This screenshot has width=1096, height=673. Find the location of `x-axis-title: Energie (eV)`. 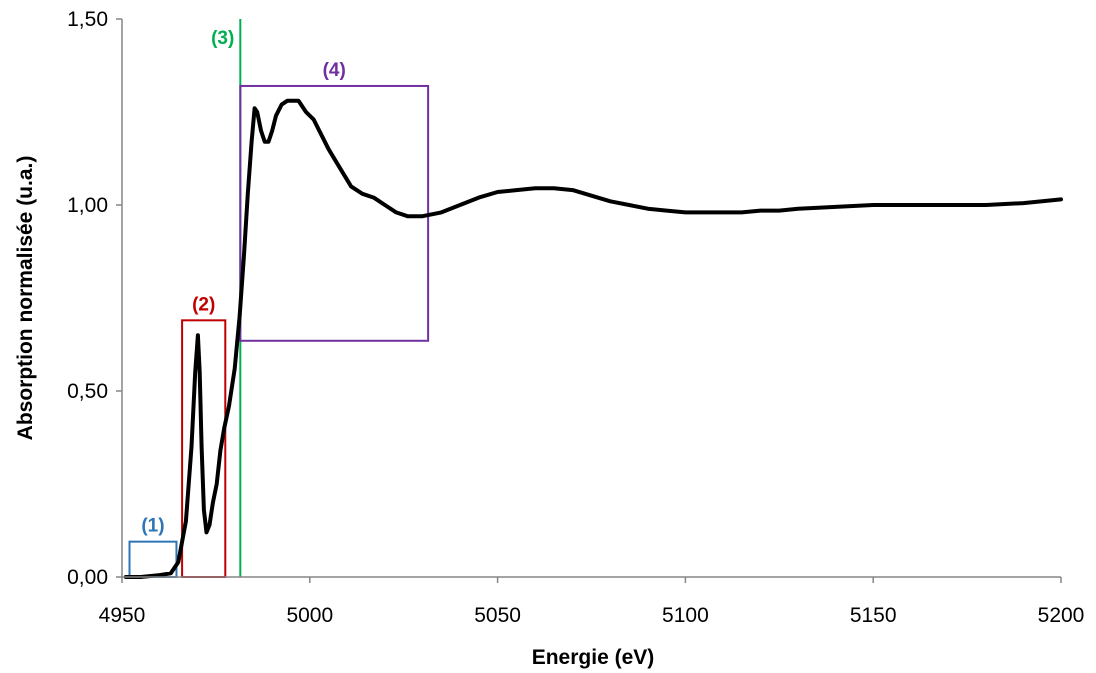

x-axis-title: Energie (eV) is located at coordinates (593, 657).